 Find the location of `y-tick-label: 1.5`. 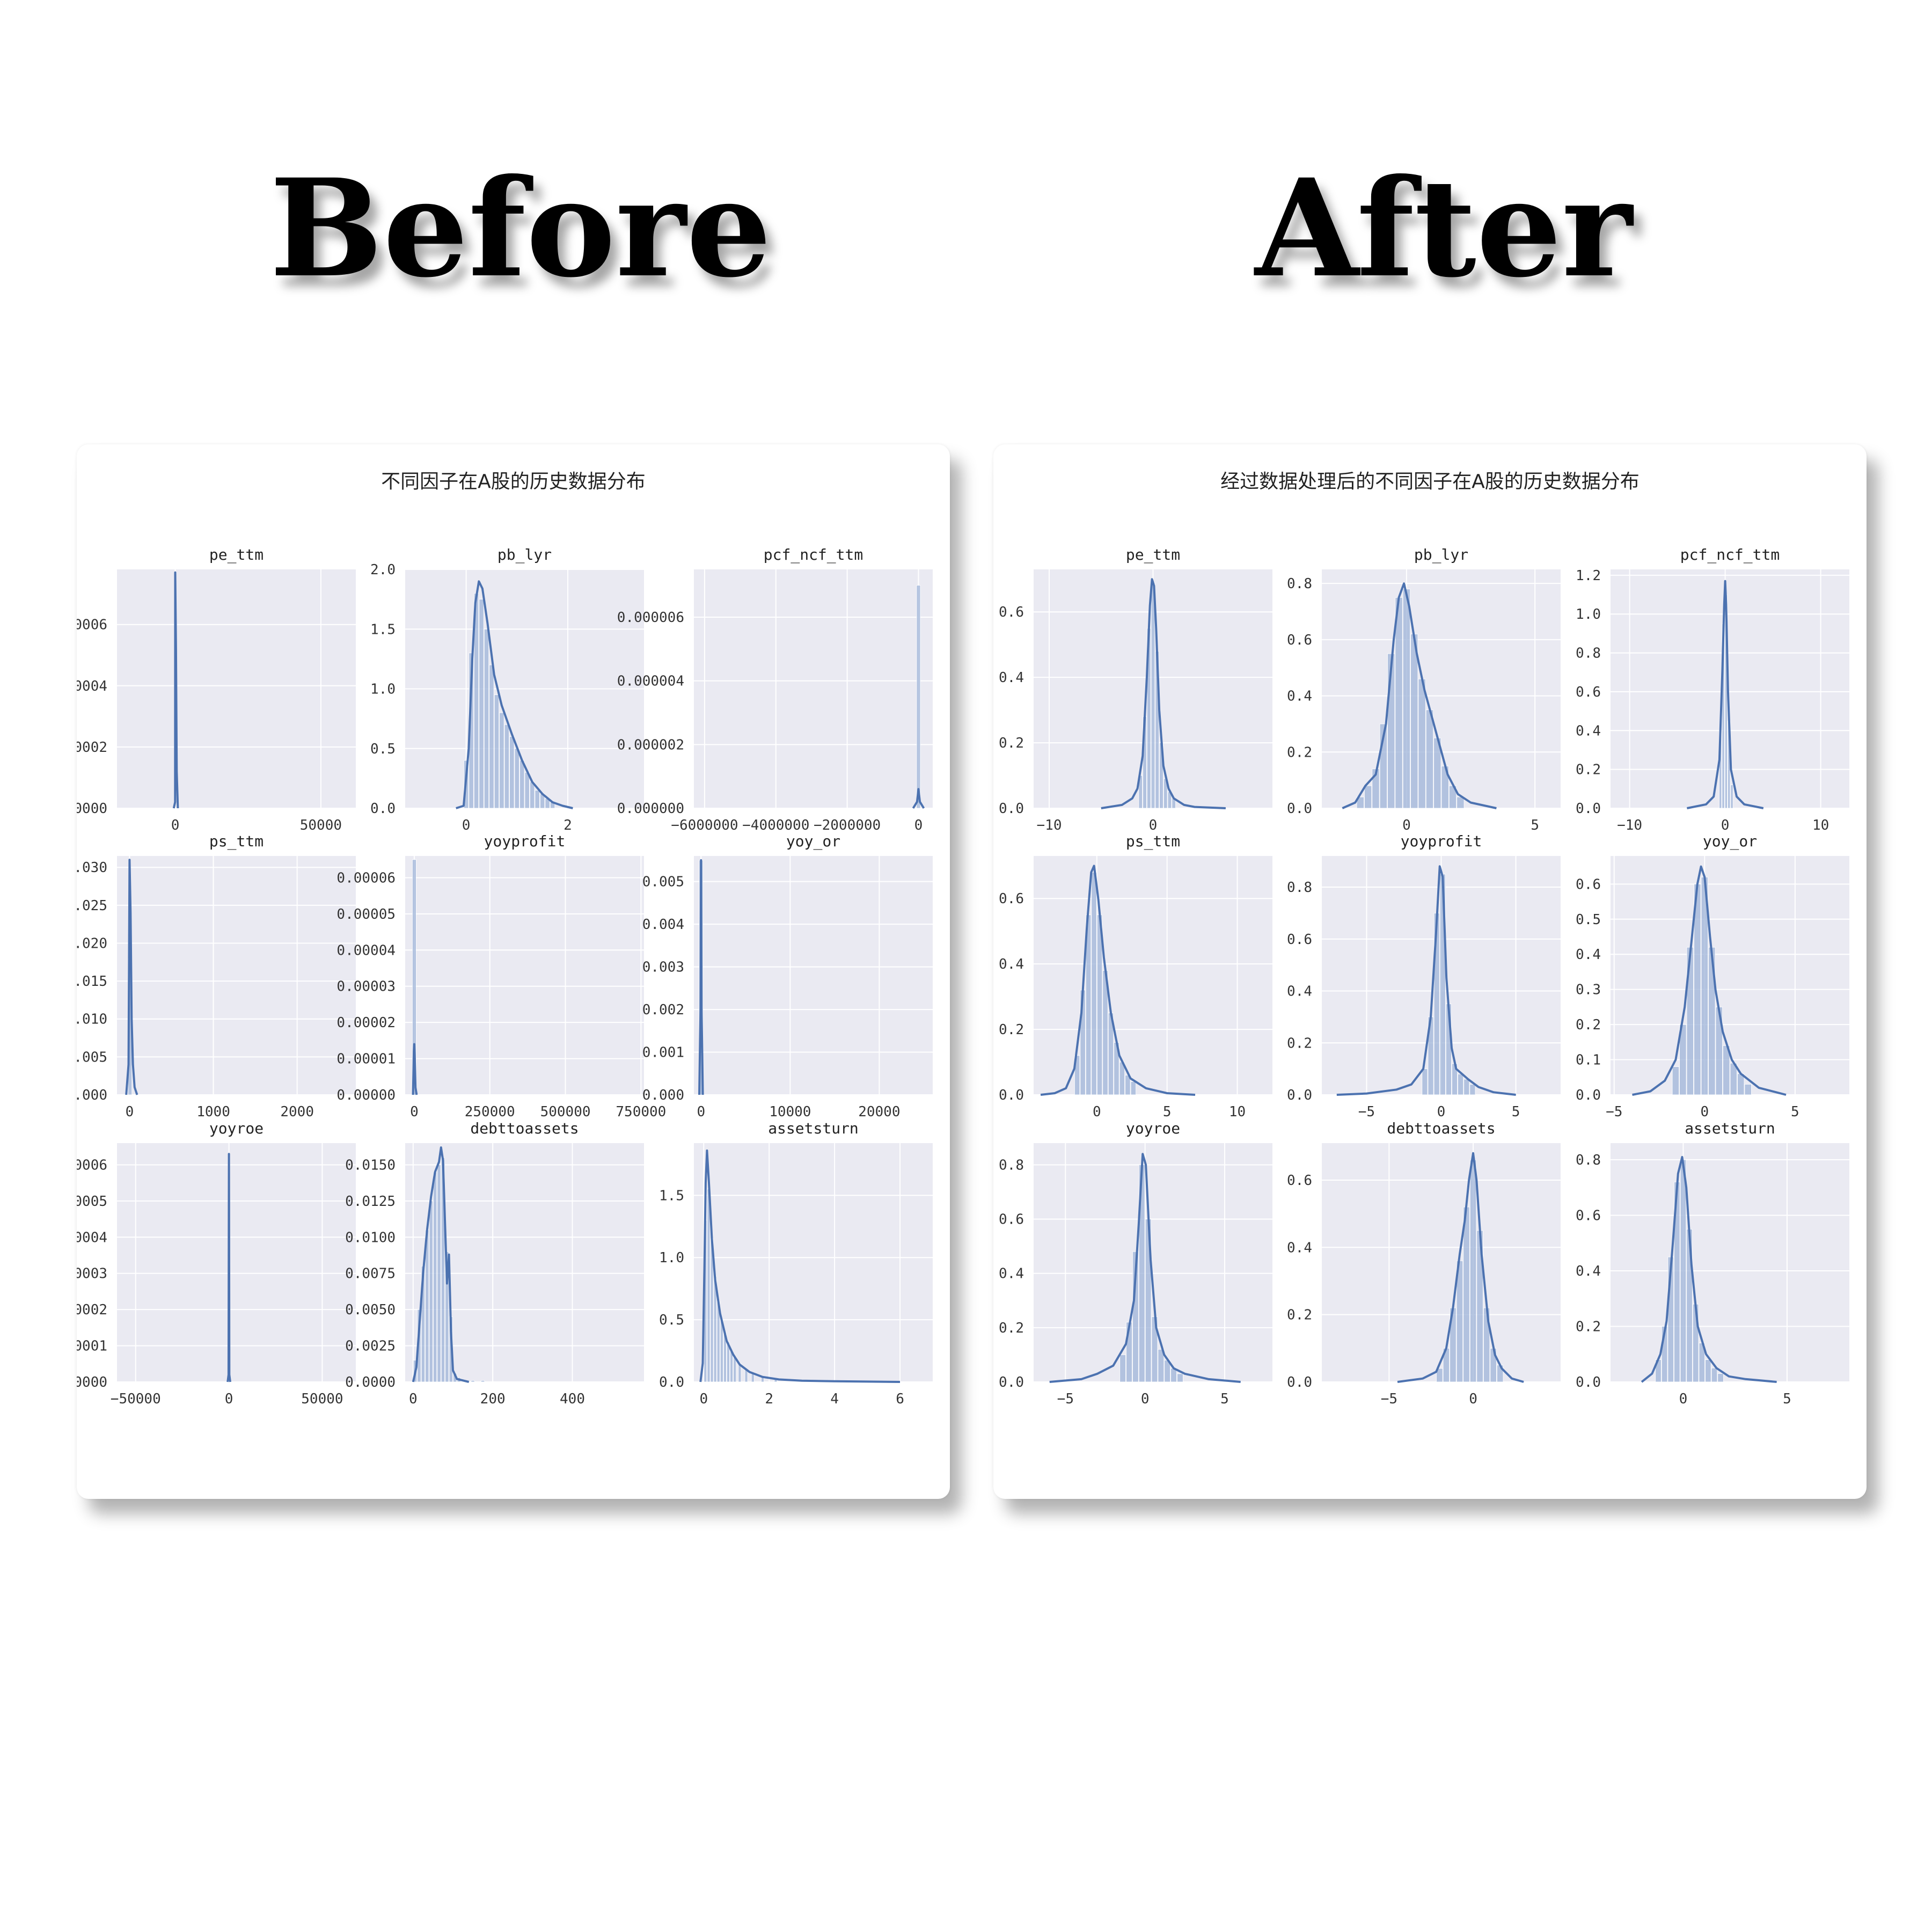

y-tick-label: 1.5 is located at coordinates (671, 1196).